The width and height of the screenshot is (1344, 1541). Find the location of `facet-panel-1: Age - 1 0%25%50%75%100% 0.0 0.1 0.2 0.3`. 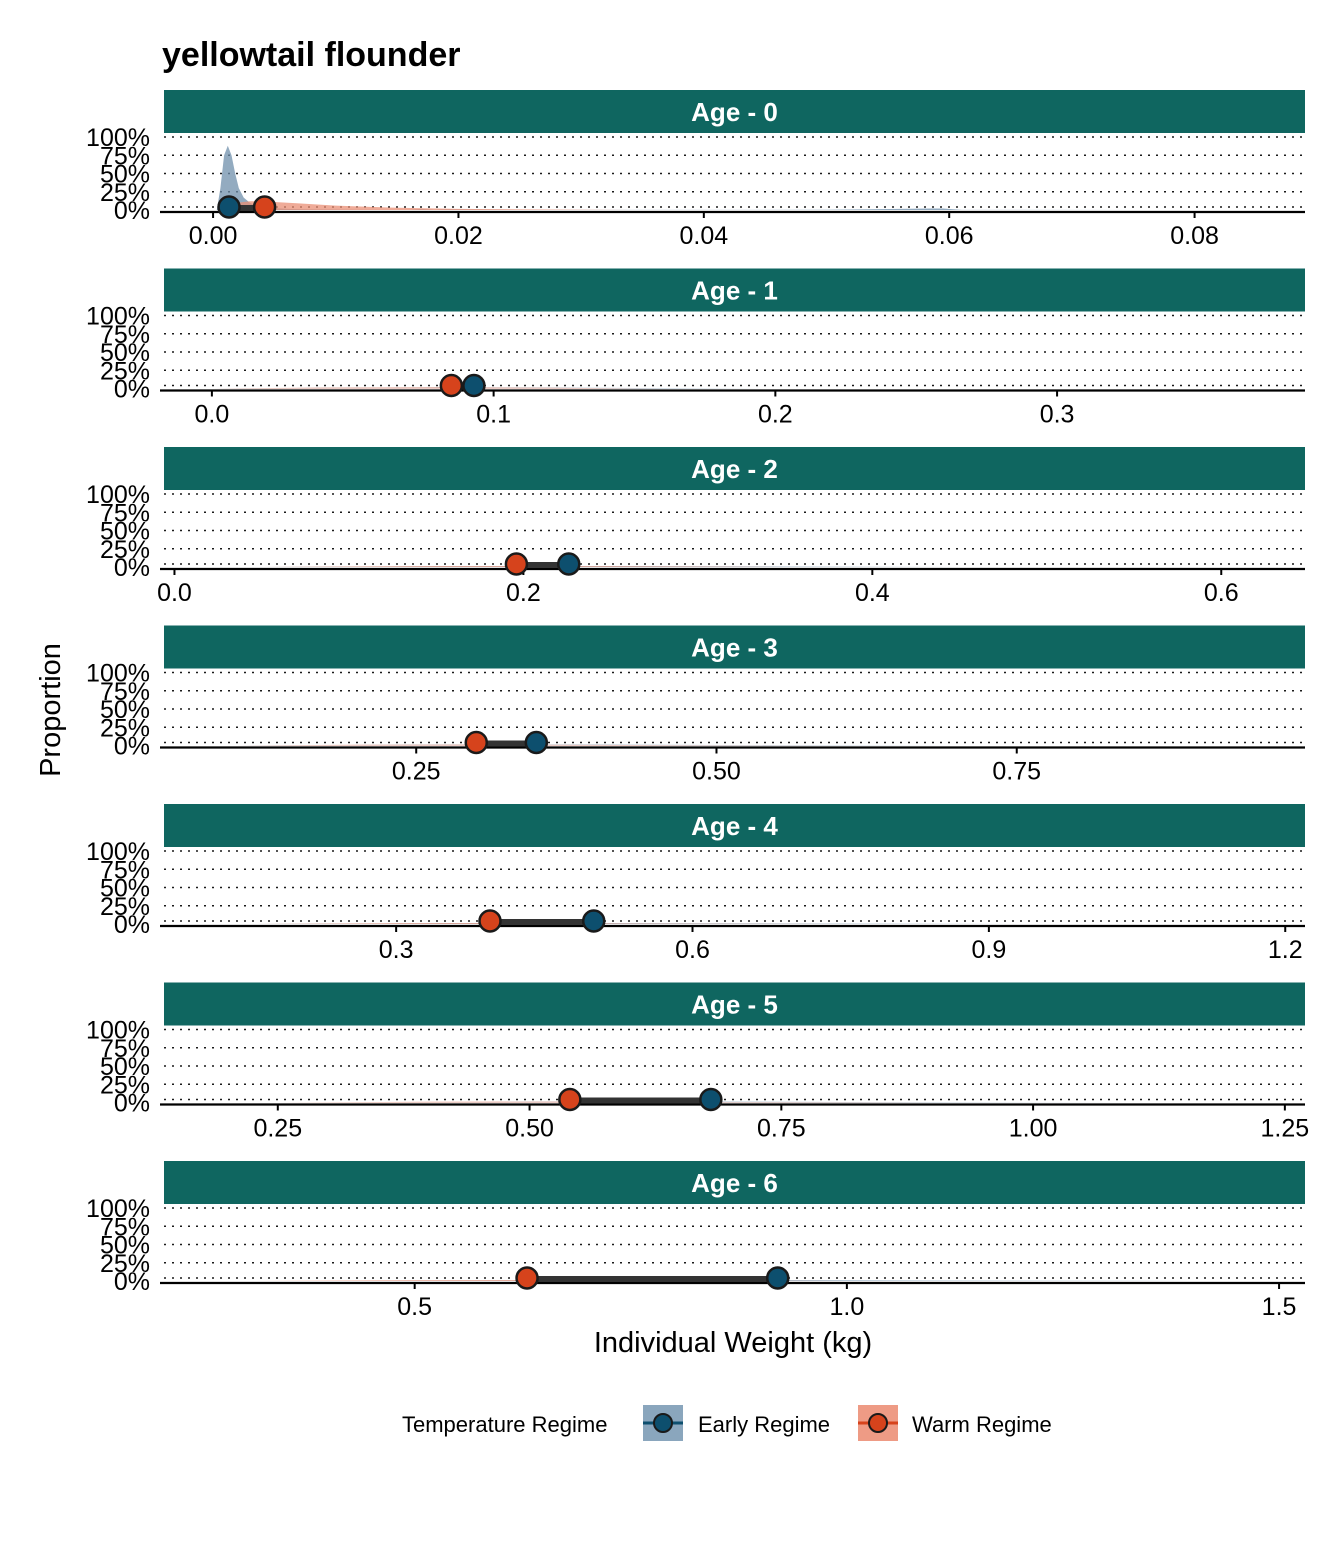

facet-panel-1: Age - 1 0%25%50%75%100% 0.0 0.1 0.2 0.3 is located at coordinates (695, 348).